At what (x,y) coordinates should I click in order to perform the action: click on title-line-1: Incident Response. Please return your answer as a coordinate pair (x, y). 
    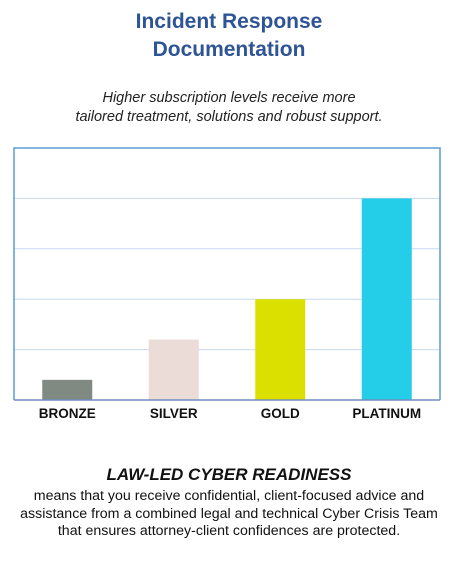
    Looking at the image, I should click on (229, 21).